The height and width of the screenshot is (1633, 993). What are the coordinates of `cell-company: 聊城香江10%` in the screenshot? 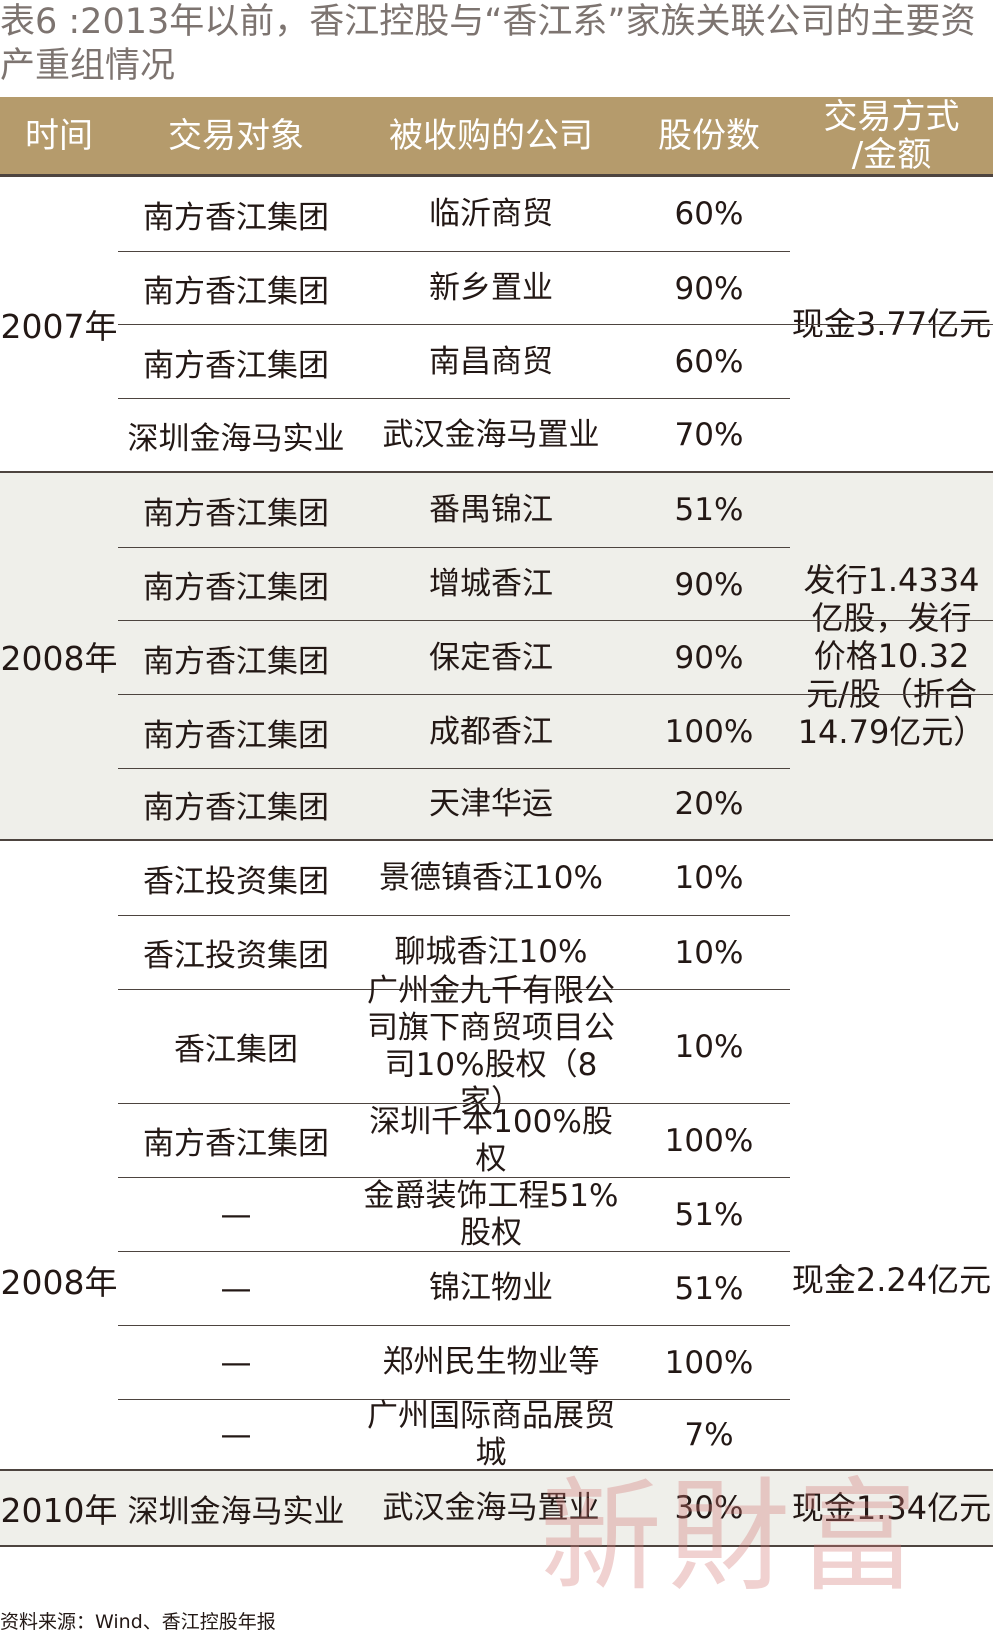 It's located at (491, 952).